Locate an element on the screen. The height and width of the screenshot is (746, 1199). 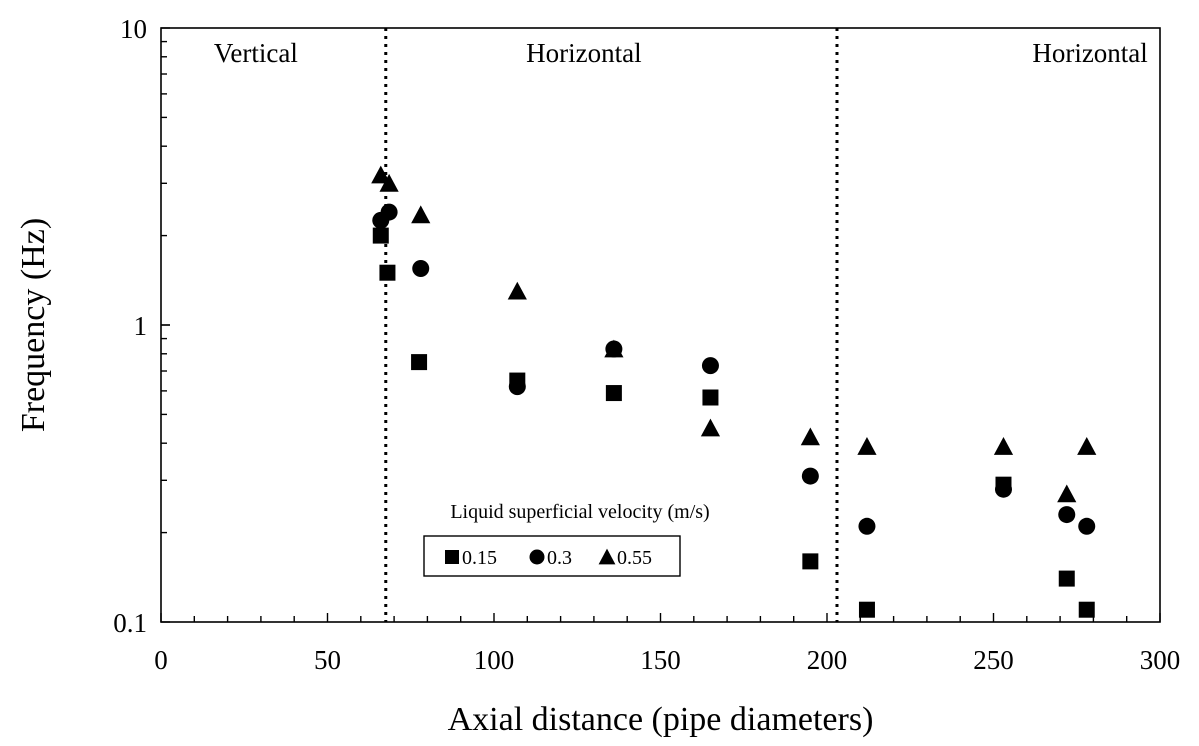
x-tick-label: 150 is located at coordinates (660, 660).